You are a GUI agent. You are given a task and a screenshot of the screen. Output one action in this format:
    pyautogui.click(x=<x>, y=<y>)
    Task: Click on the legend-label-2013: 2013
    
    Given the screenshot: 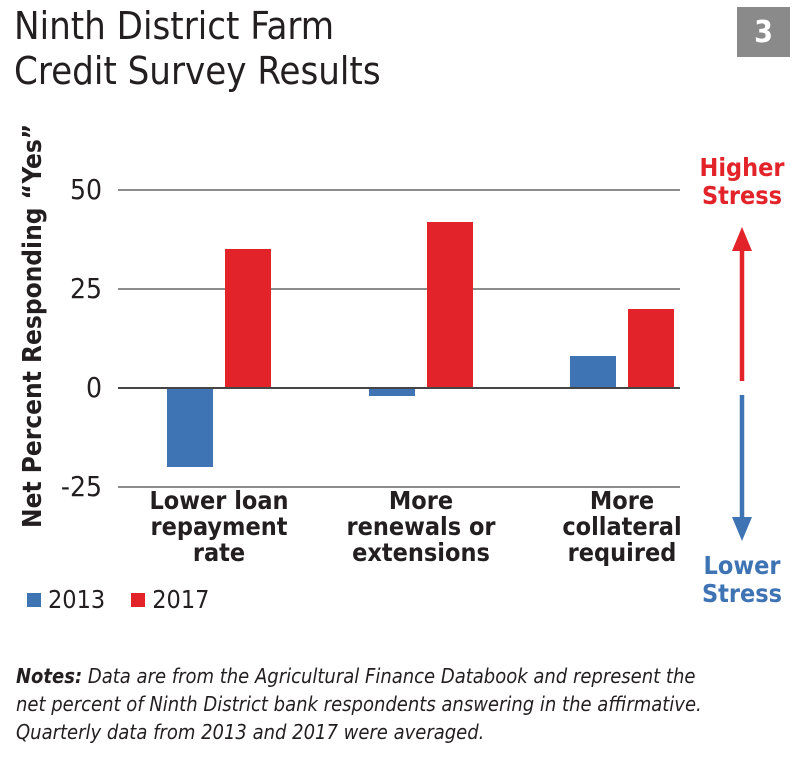 What is the action you would take?
    pyautogui.click(x=77, y=599)
    